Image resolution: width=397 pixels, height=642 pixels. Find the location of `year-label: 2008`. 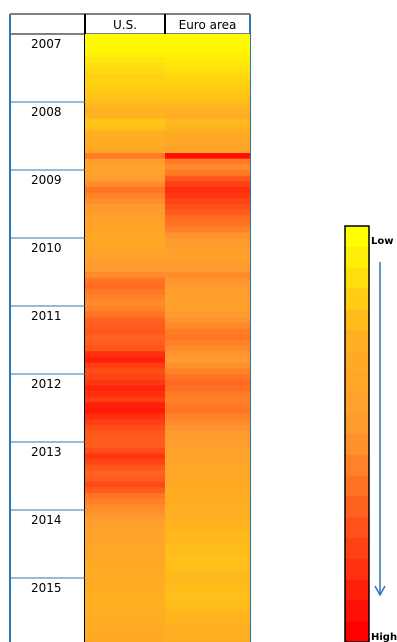

year-label: 2008 is located at coordinates (46, 112).